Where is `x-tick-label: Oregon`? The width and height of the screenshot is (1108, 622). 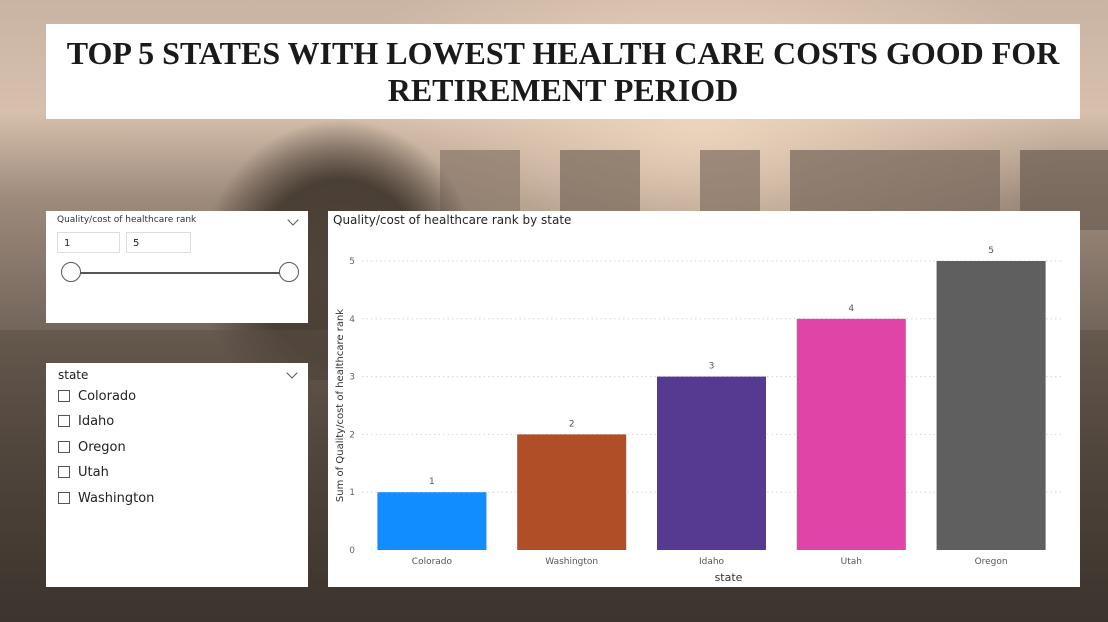 x-tick-label: Oregon is located at coordinates (991, 562).